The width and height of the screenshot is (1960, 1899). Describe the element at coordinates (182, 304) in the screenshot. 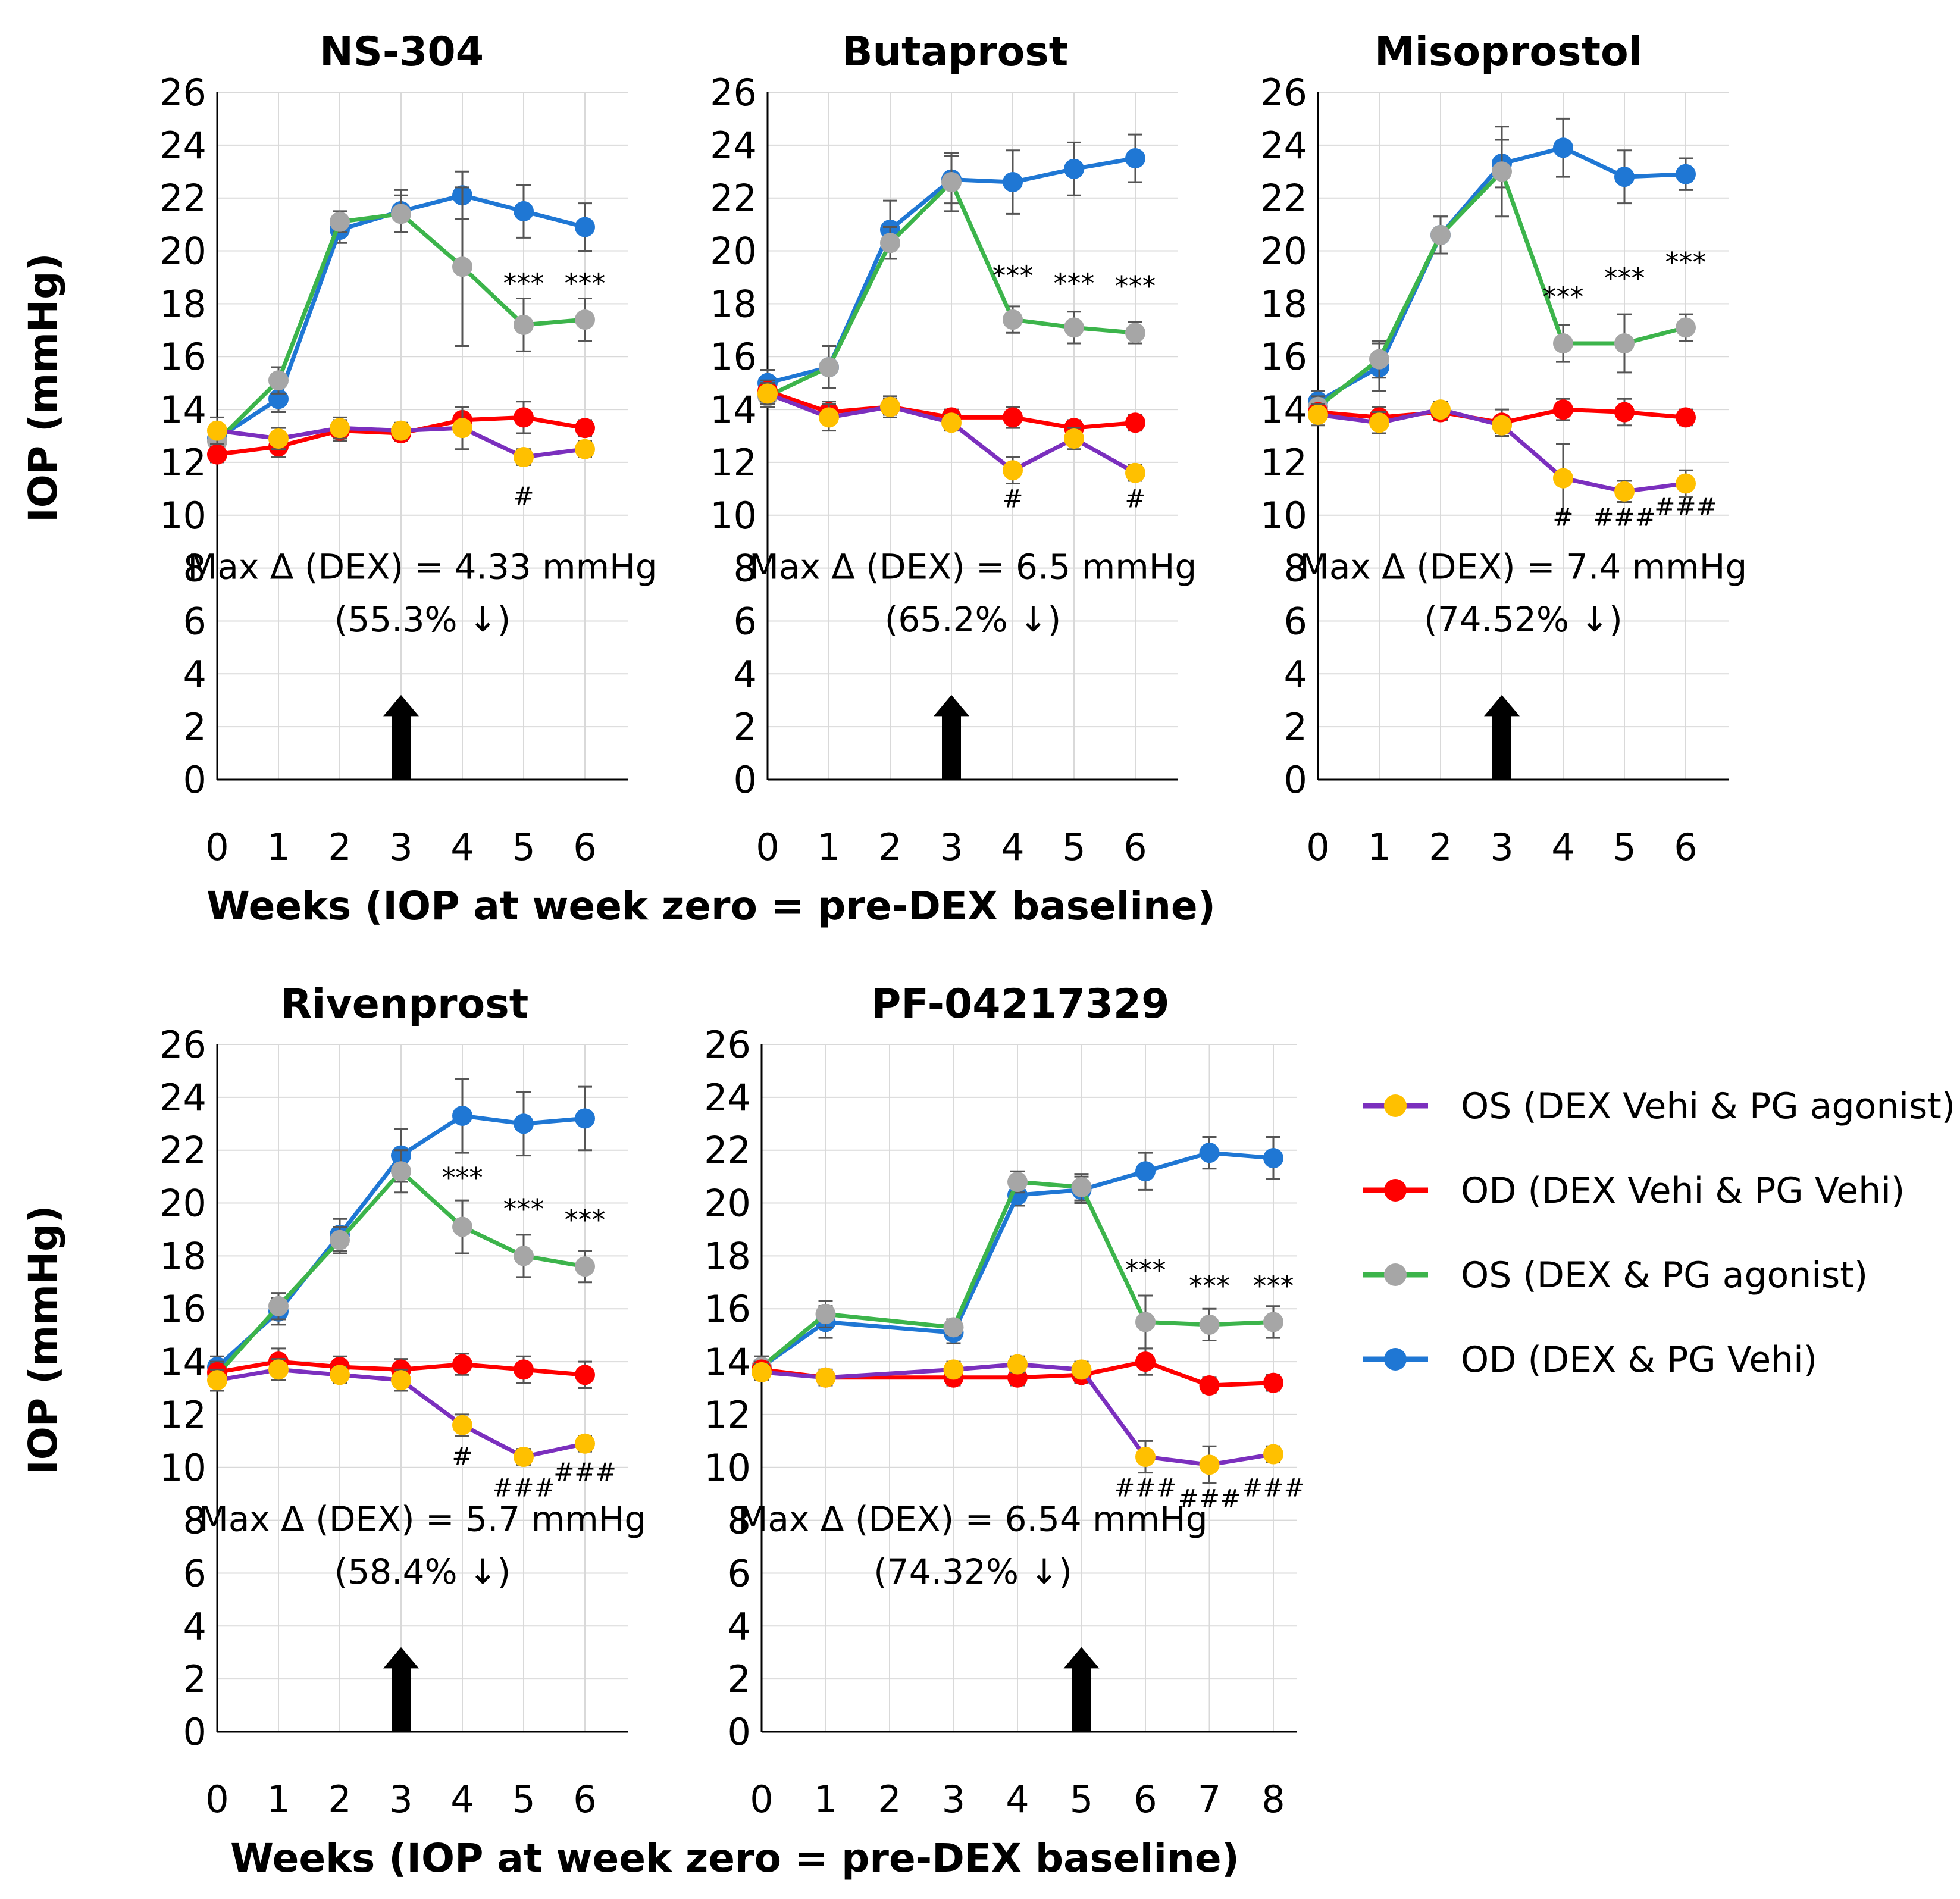

I see `y-tick-label: 18` at that location.